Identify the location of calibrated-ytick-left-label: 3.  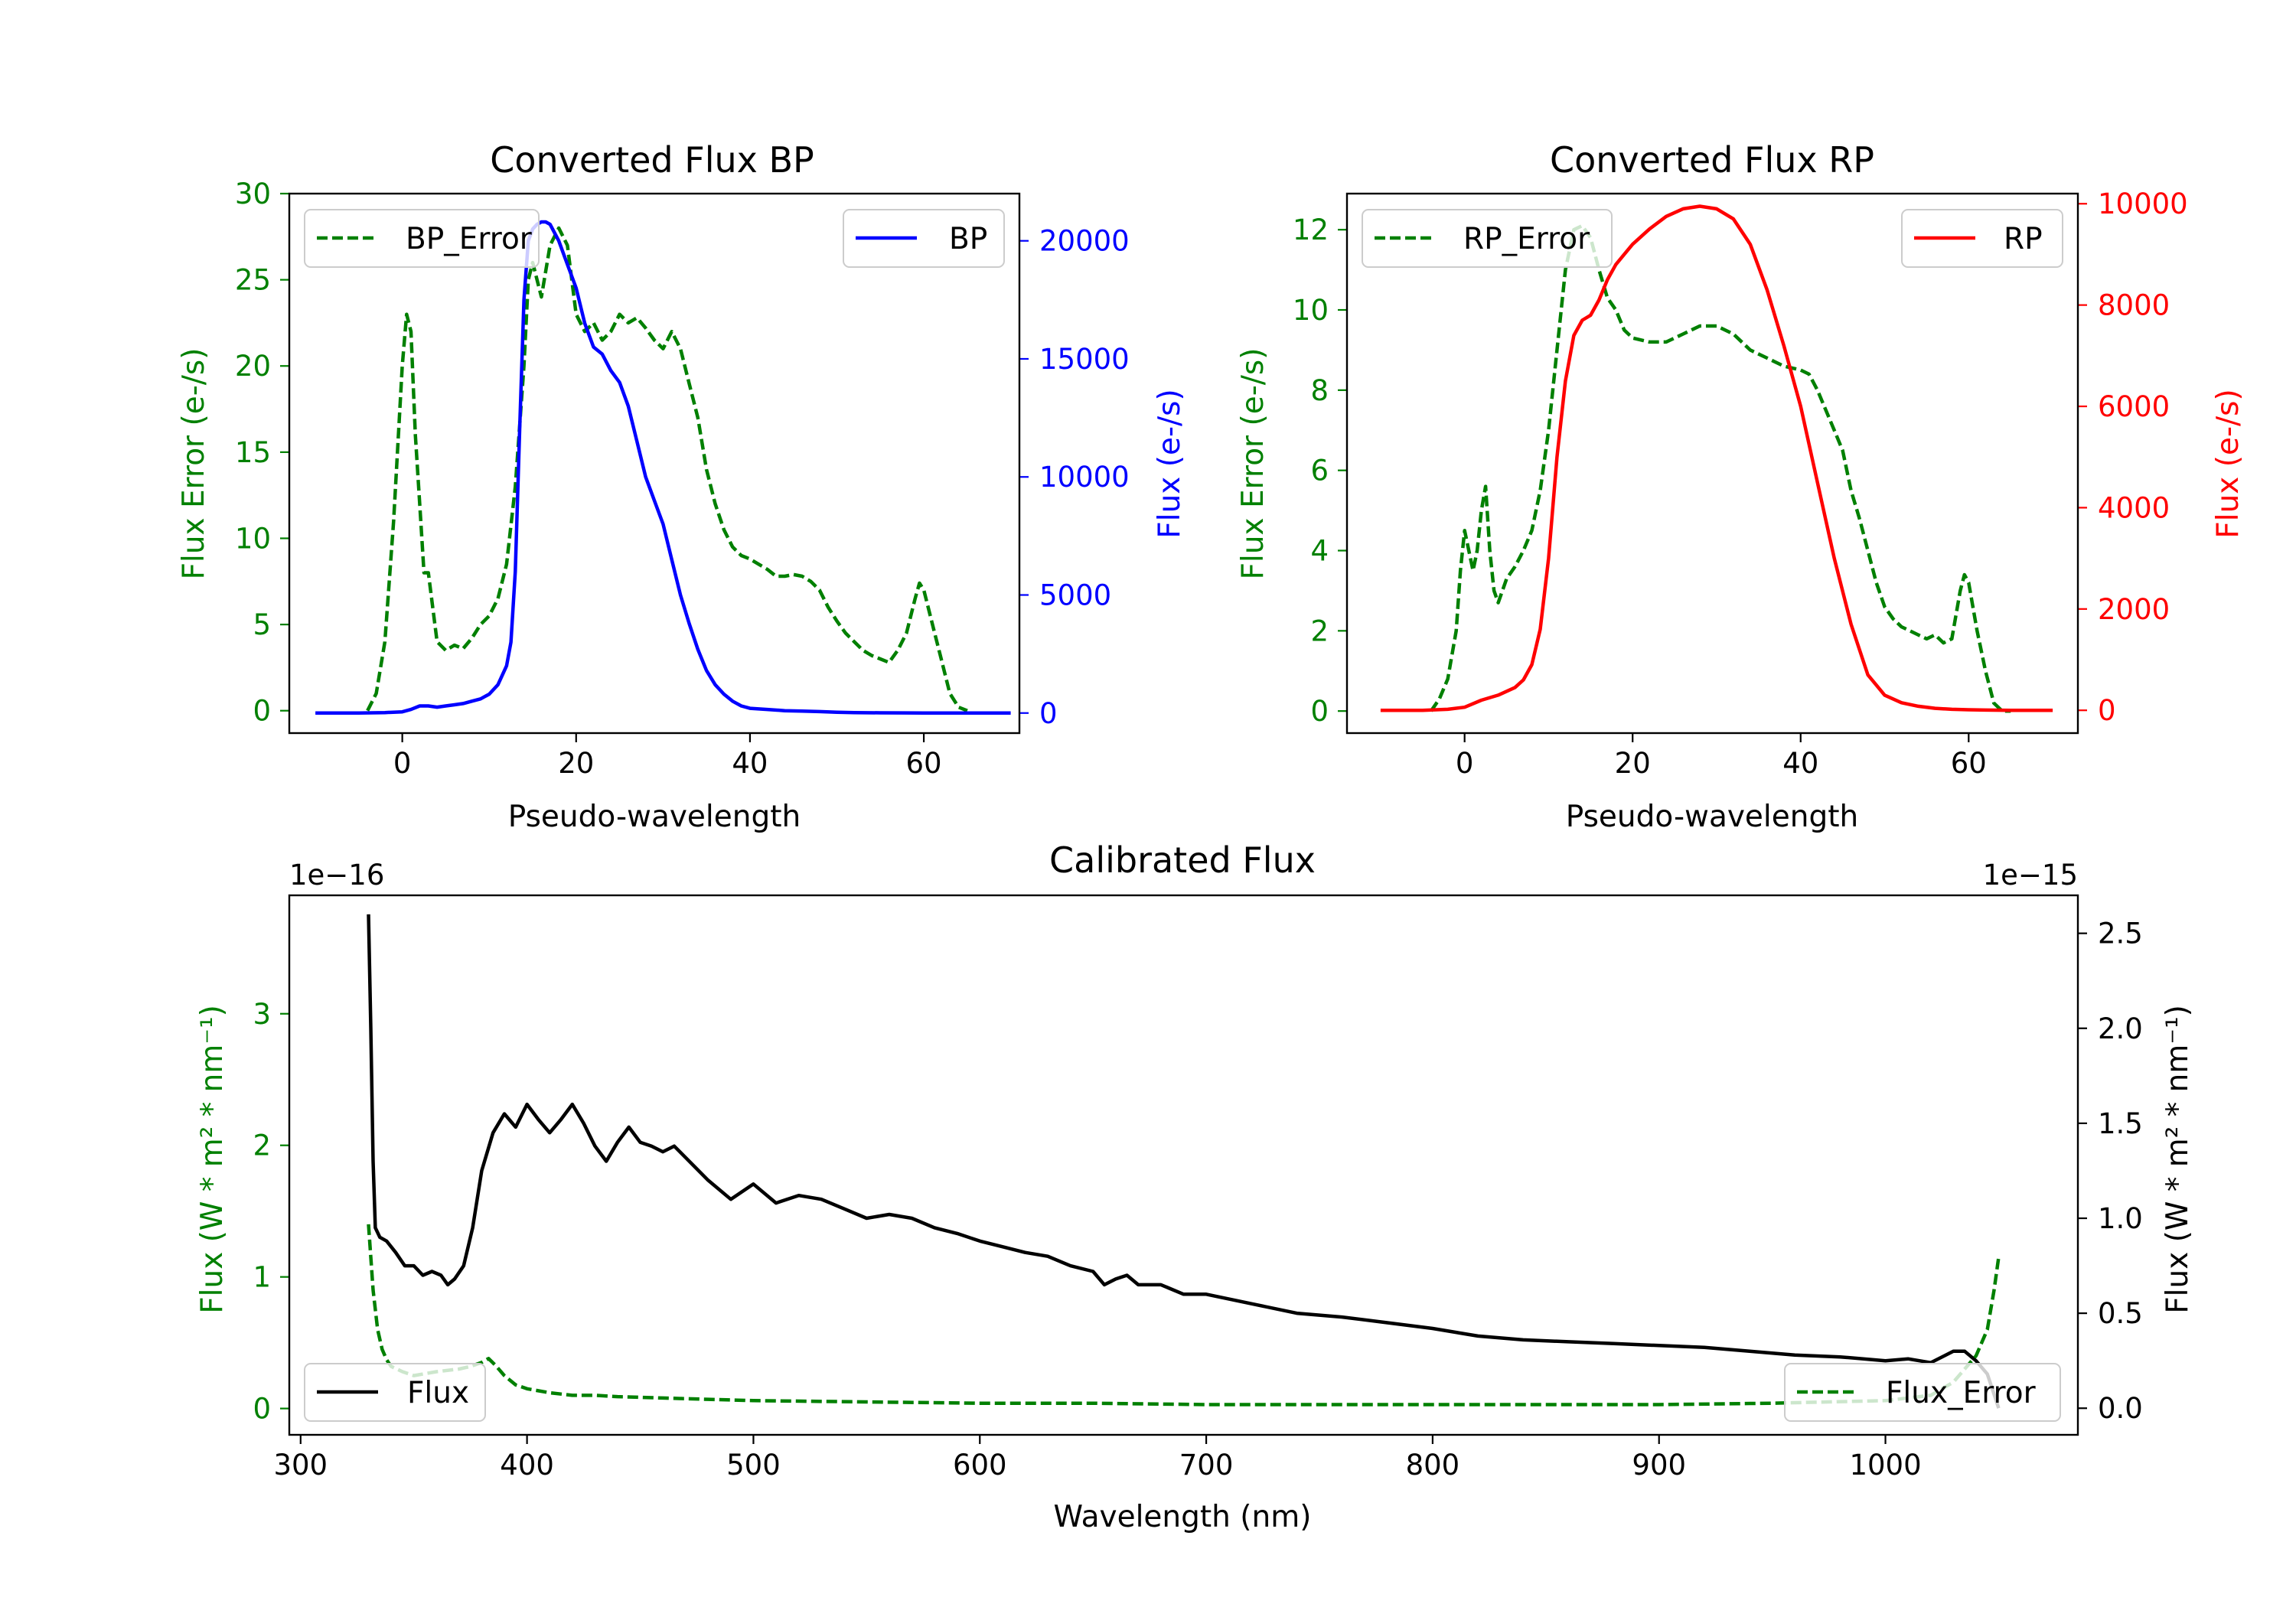
(262, 1014).